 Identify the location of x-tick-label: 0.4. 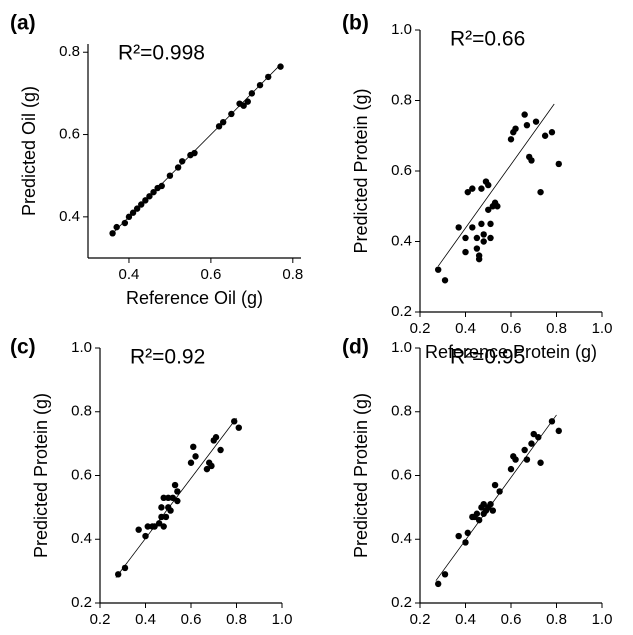
(129, 274).